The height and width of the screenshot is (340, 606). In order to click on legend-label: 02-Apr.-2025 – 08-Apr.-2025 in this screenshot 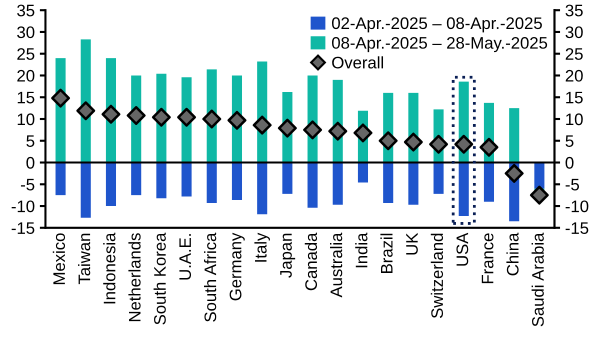, I will do `click(437, 24)`.